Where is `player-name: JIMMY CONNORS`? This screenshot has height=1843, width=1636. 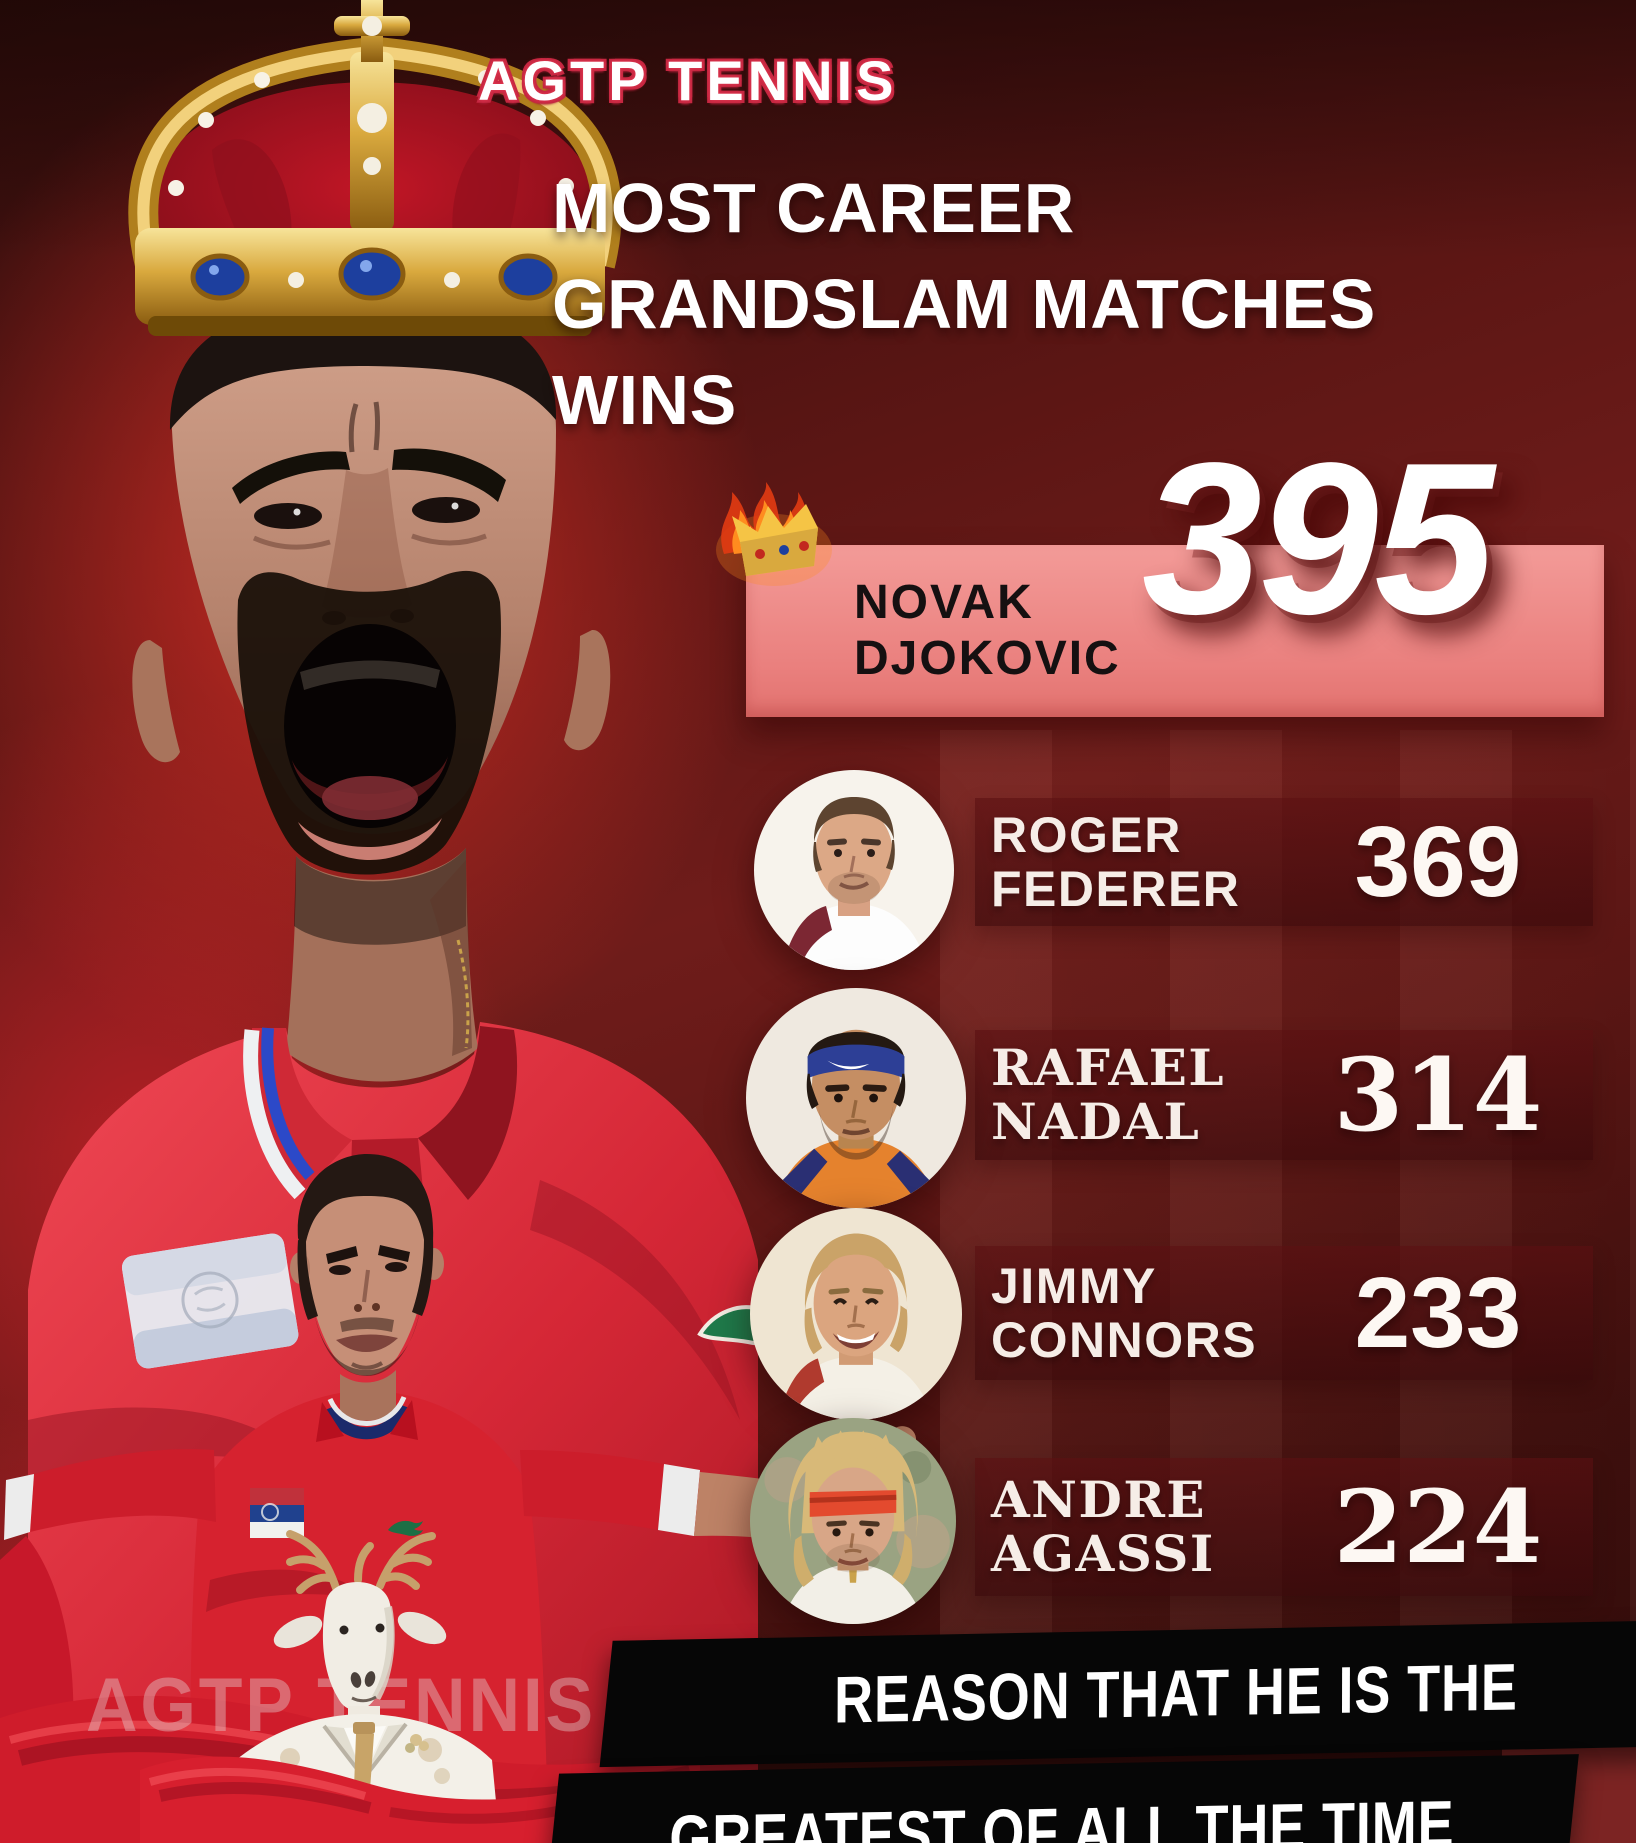
player-name: JIMMY CONNORS is located at coordinates (1129, 1313).